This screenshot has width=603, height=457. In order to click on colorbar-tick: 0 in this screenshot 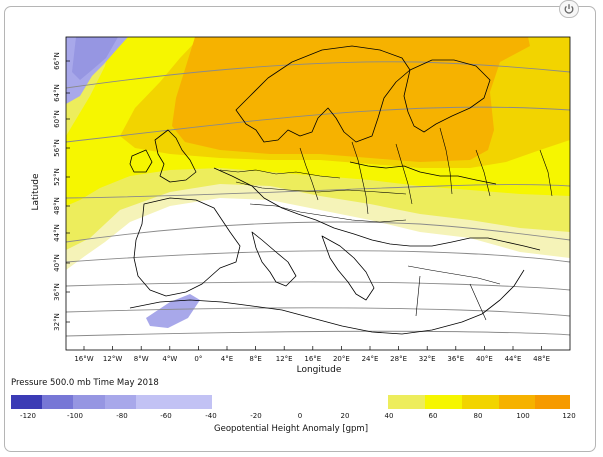, I will do `click(300, 416)`.